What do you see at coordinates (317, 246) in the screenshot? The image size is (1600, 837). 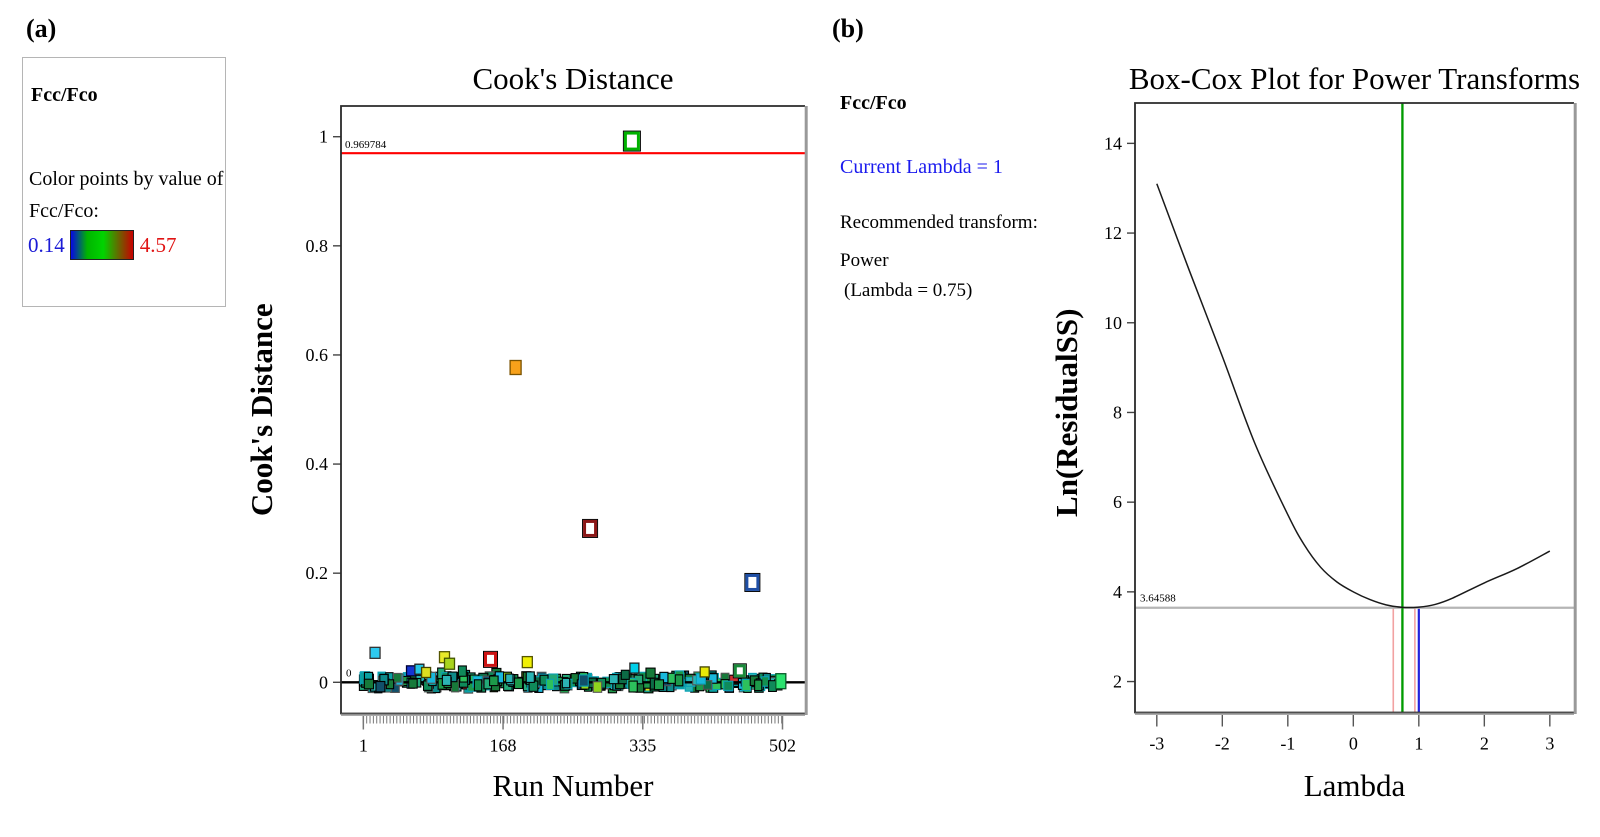 I see `y-tick-label: 0.8` at bounding box center [317, 246].